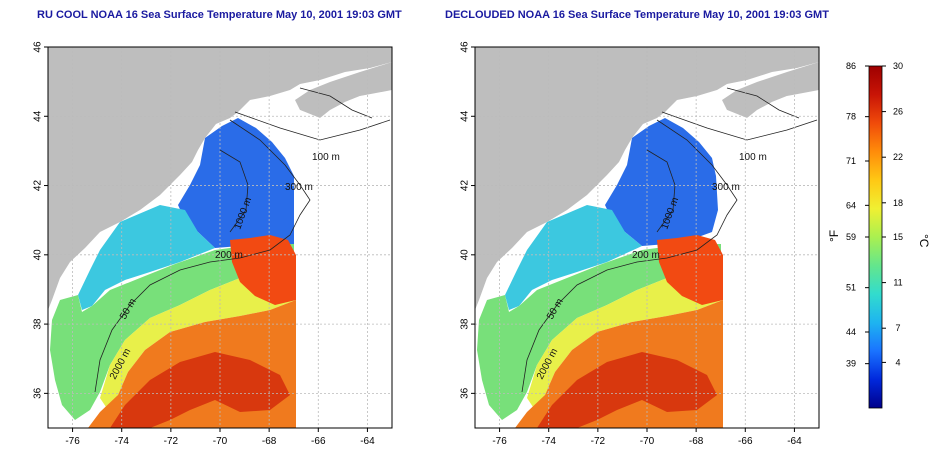  I want to click on left-gulf-stream-core, so click(200, 390).